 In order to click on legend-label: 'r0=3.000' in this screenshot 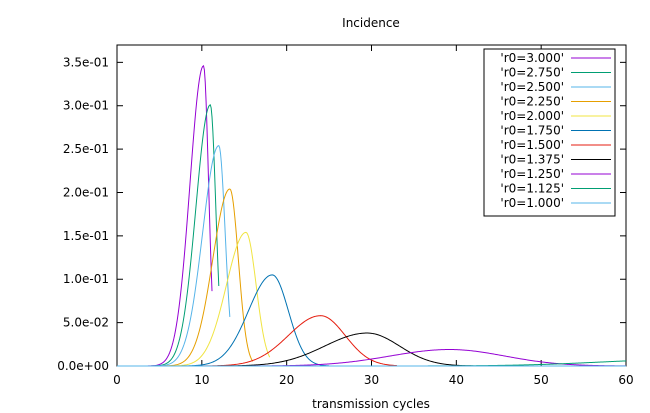, I will do `click(532, 58)`.